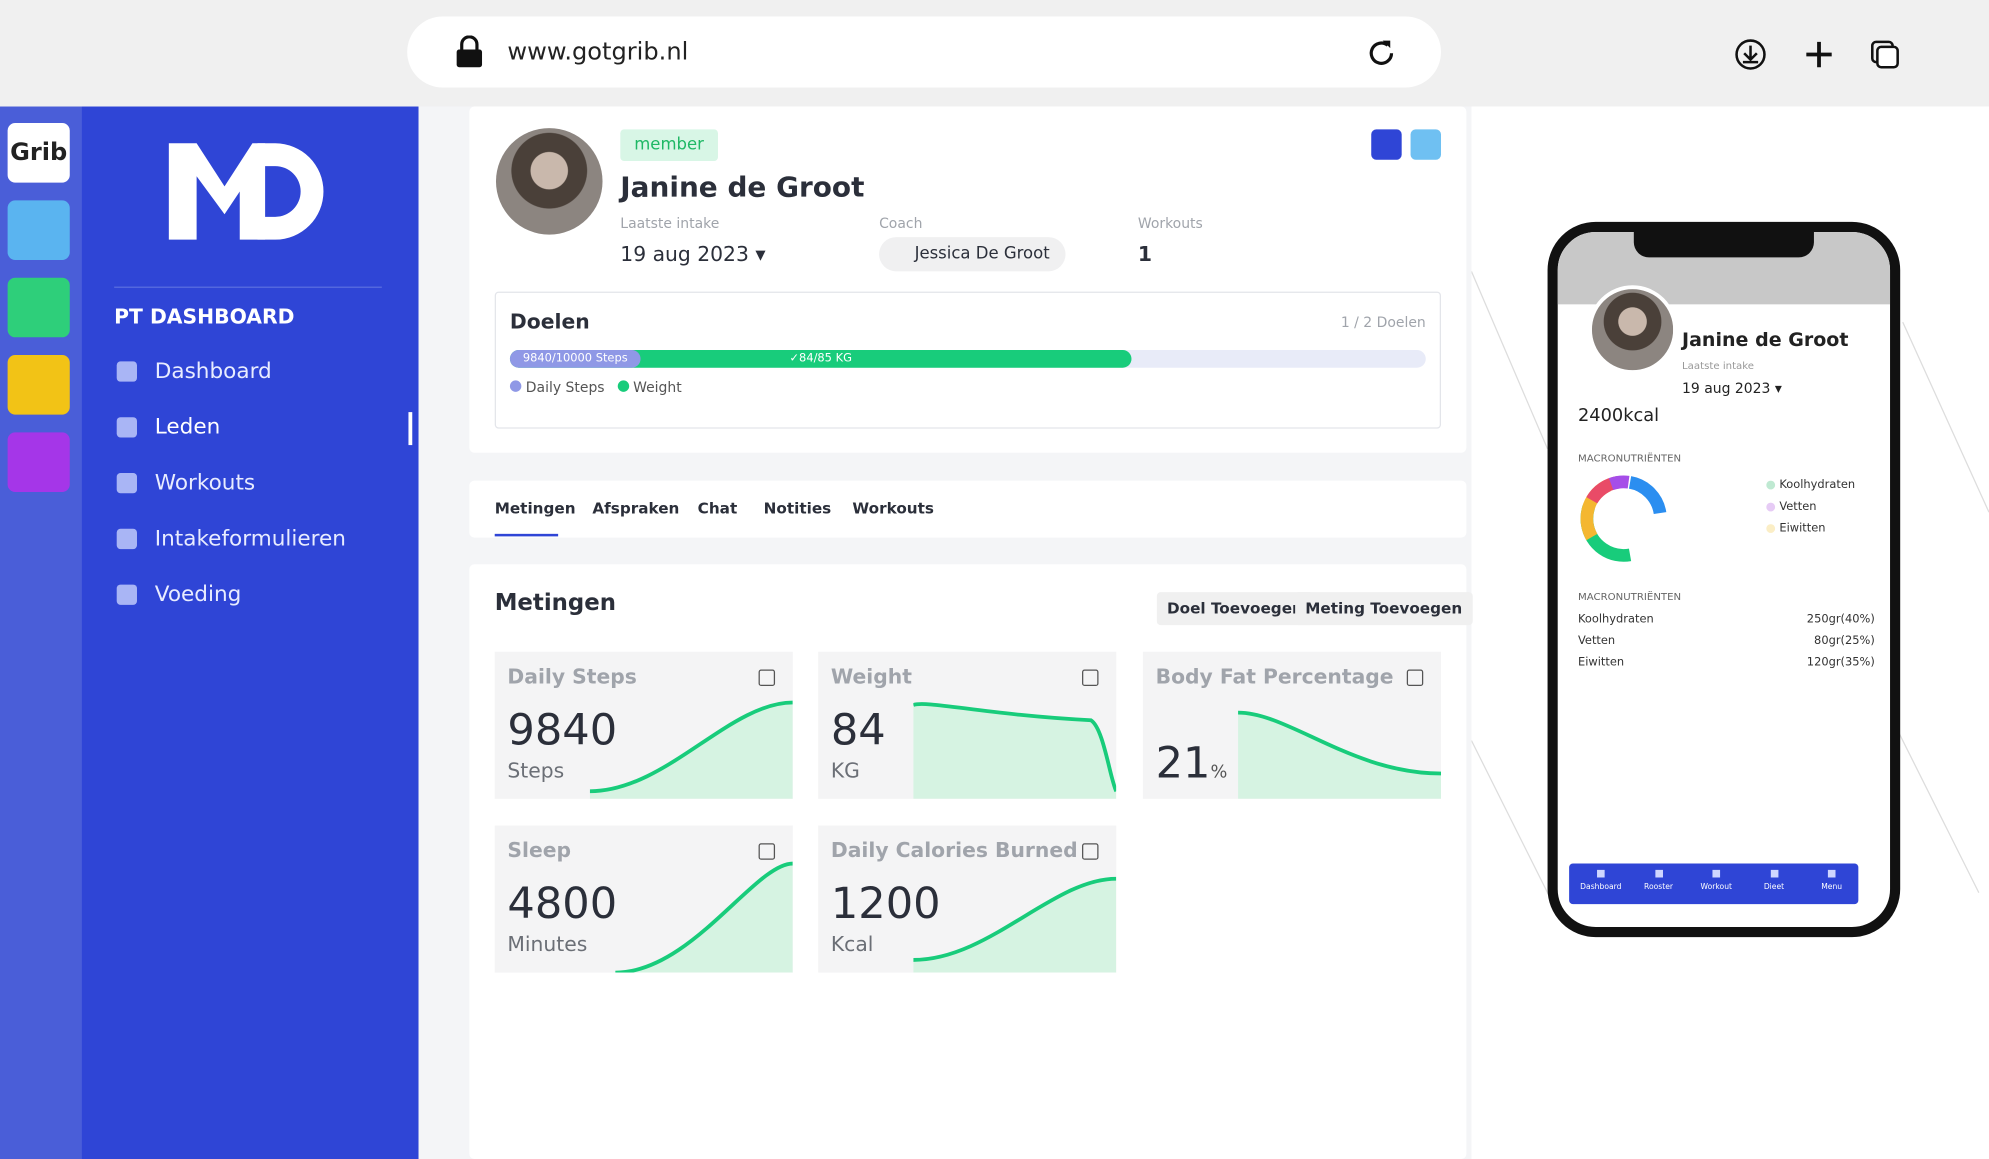 The width and height of the screenshot is (1989, 1159). Describe the element at coordinates (557, 387) in the screenshot. I see `legend-item: Daily Steps` at that location.